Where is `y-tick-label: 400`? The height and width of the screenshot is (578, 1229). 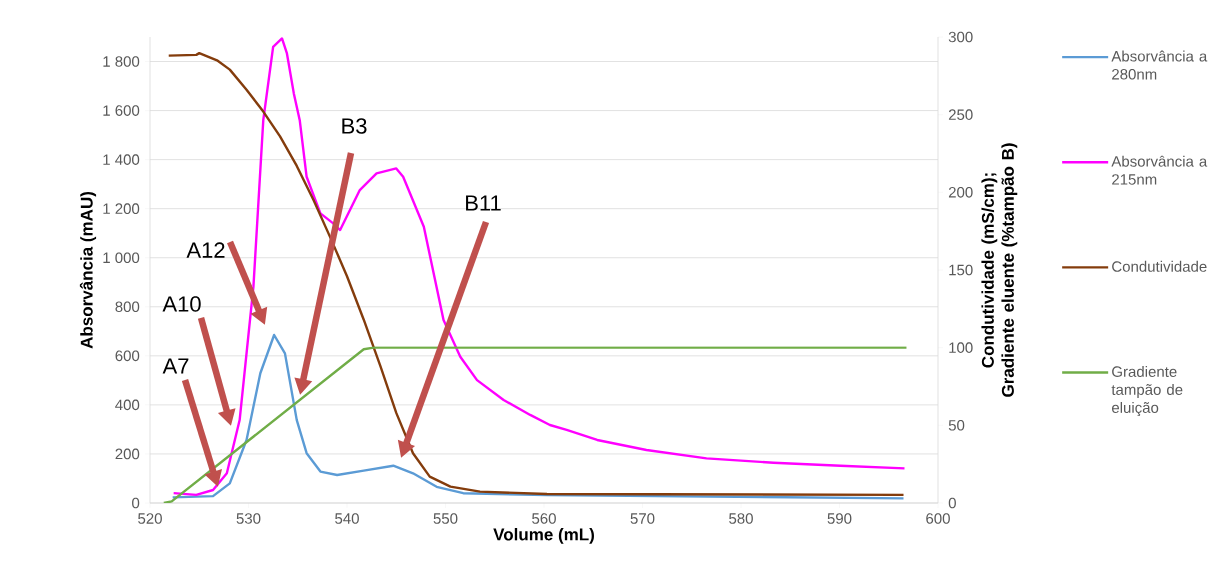
y-tick-label: 400 is located at coordinates (127, 405).